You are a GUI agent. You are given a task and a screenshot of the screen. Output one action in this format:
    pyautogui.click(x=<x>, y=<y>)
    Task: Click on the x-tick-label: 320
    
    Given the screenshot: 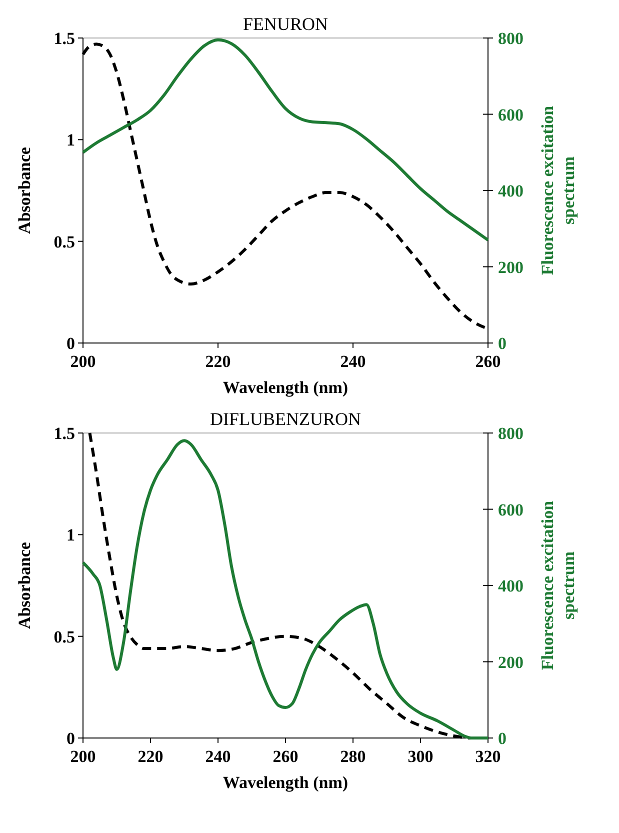 What is the action you would take?
    pyautogui.click(x=488, y=756)
    